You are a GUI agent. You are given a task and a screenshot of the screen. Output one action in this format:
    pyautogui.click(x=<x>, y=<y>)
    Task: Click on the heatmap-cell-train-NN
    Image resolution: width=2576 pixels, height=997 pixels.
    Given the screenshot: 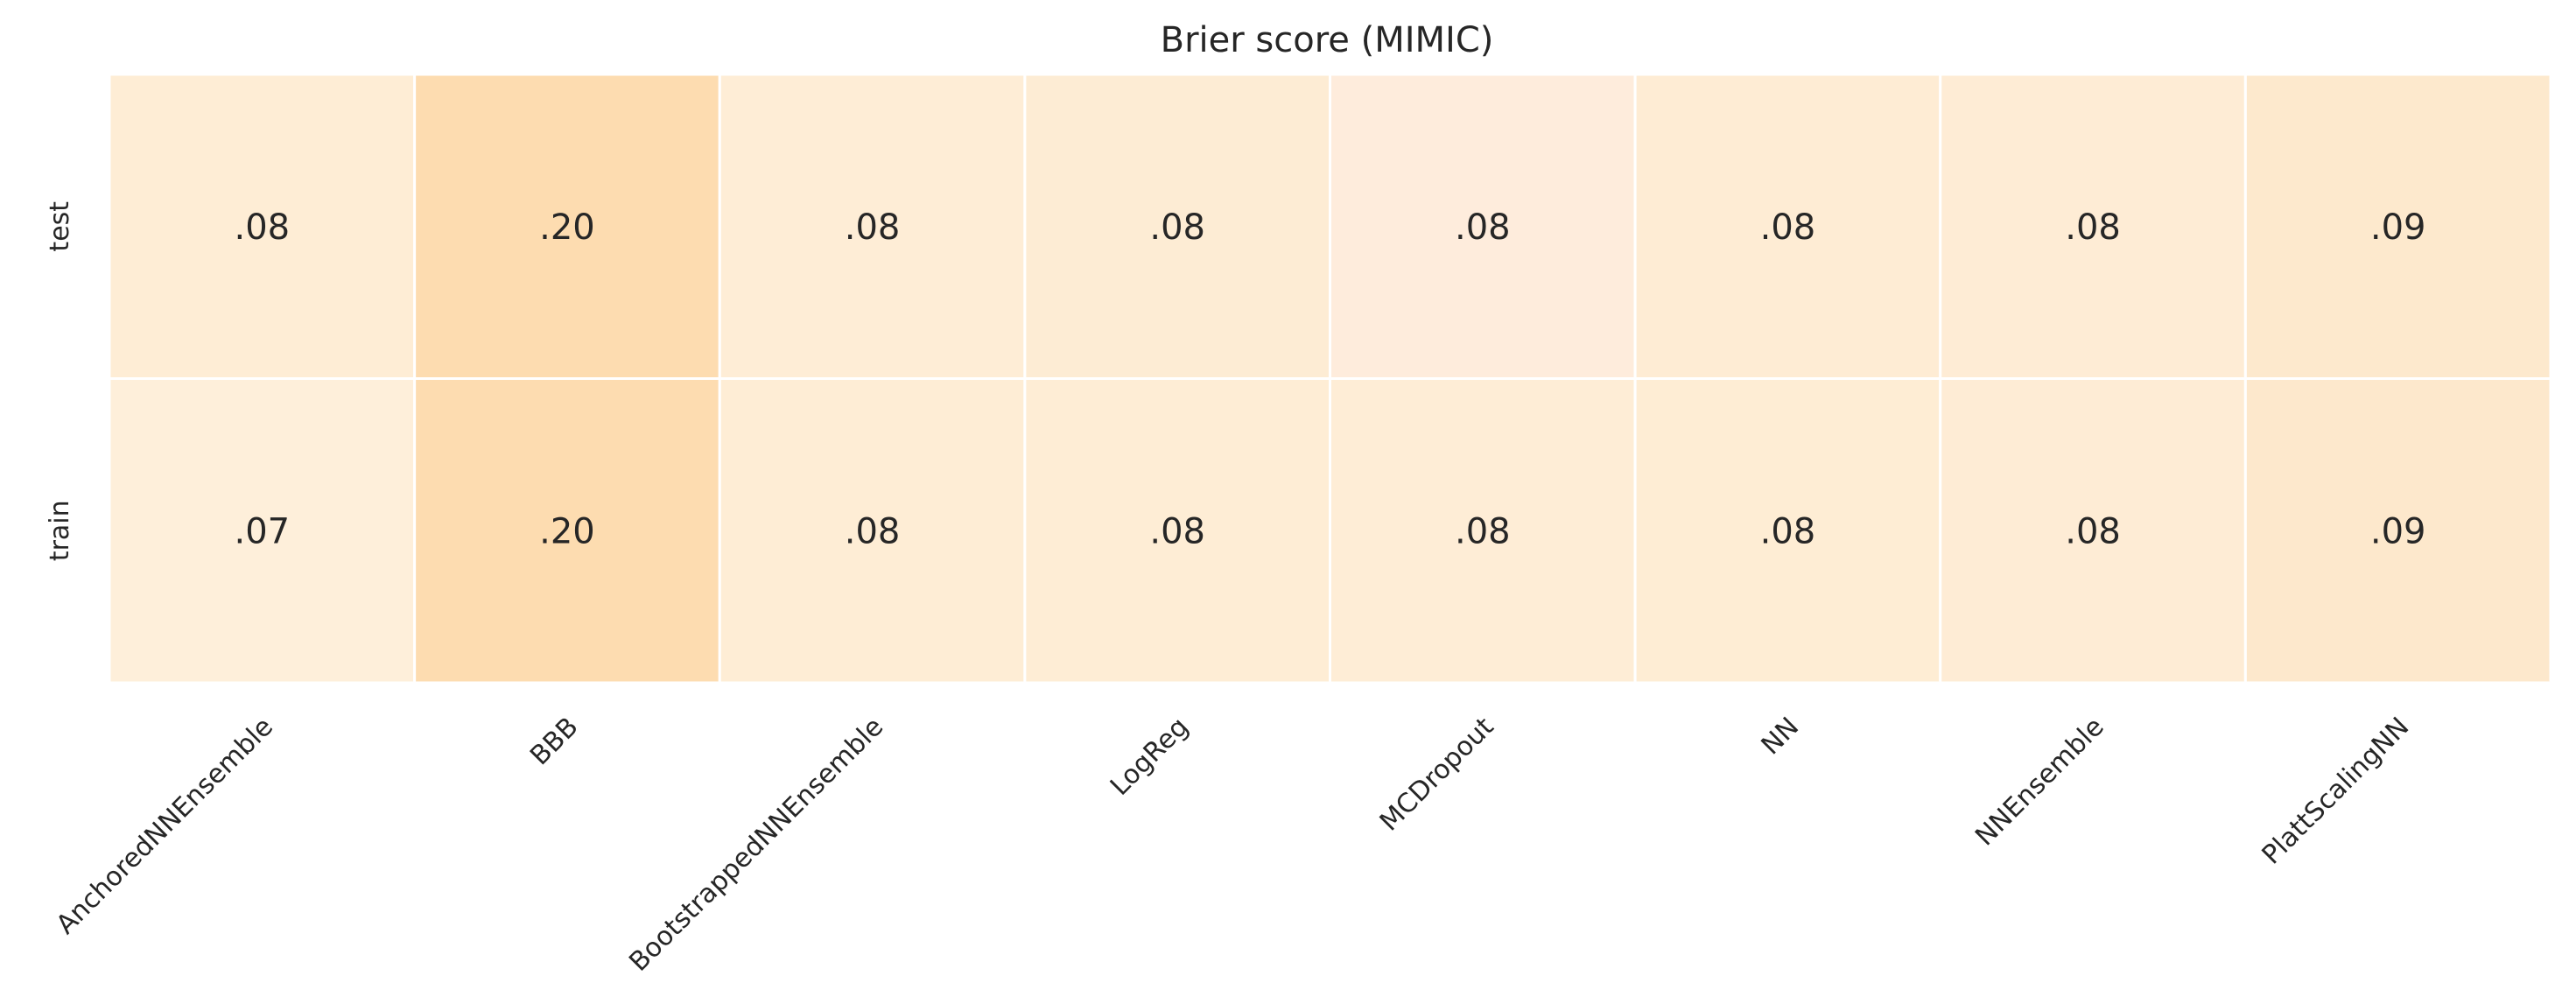 What is the action you would take?
    pyautogui.click(x=1787, y=531)
    